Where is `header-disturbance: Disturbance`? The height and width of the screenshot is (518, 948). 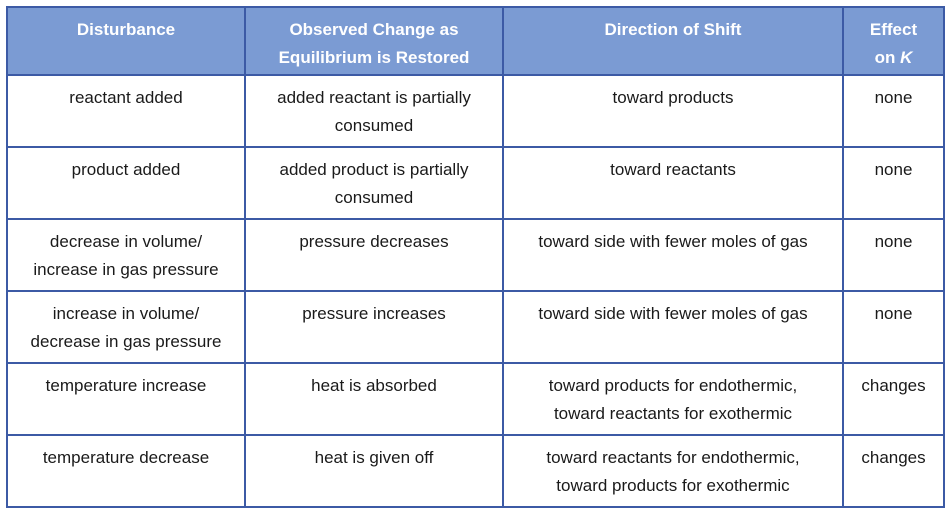
header-disturbance: Disturbance is located at coordinates (126, 41).